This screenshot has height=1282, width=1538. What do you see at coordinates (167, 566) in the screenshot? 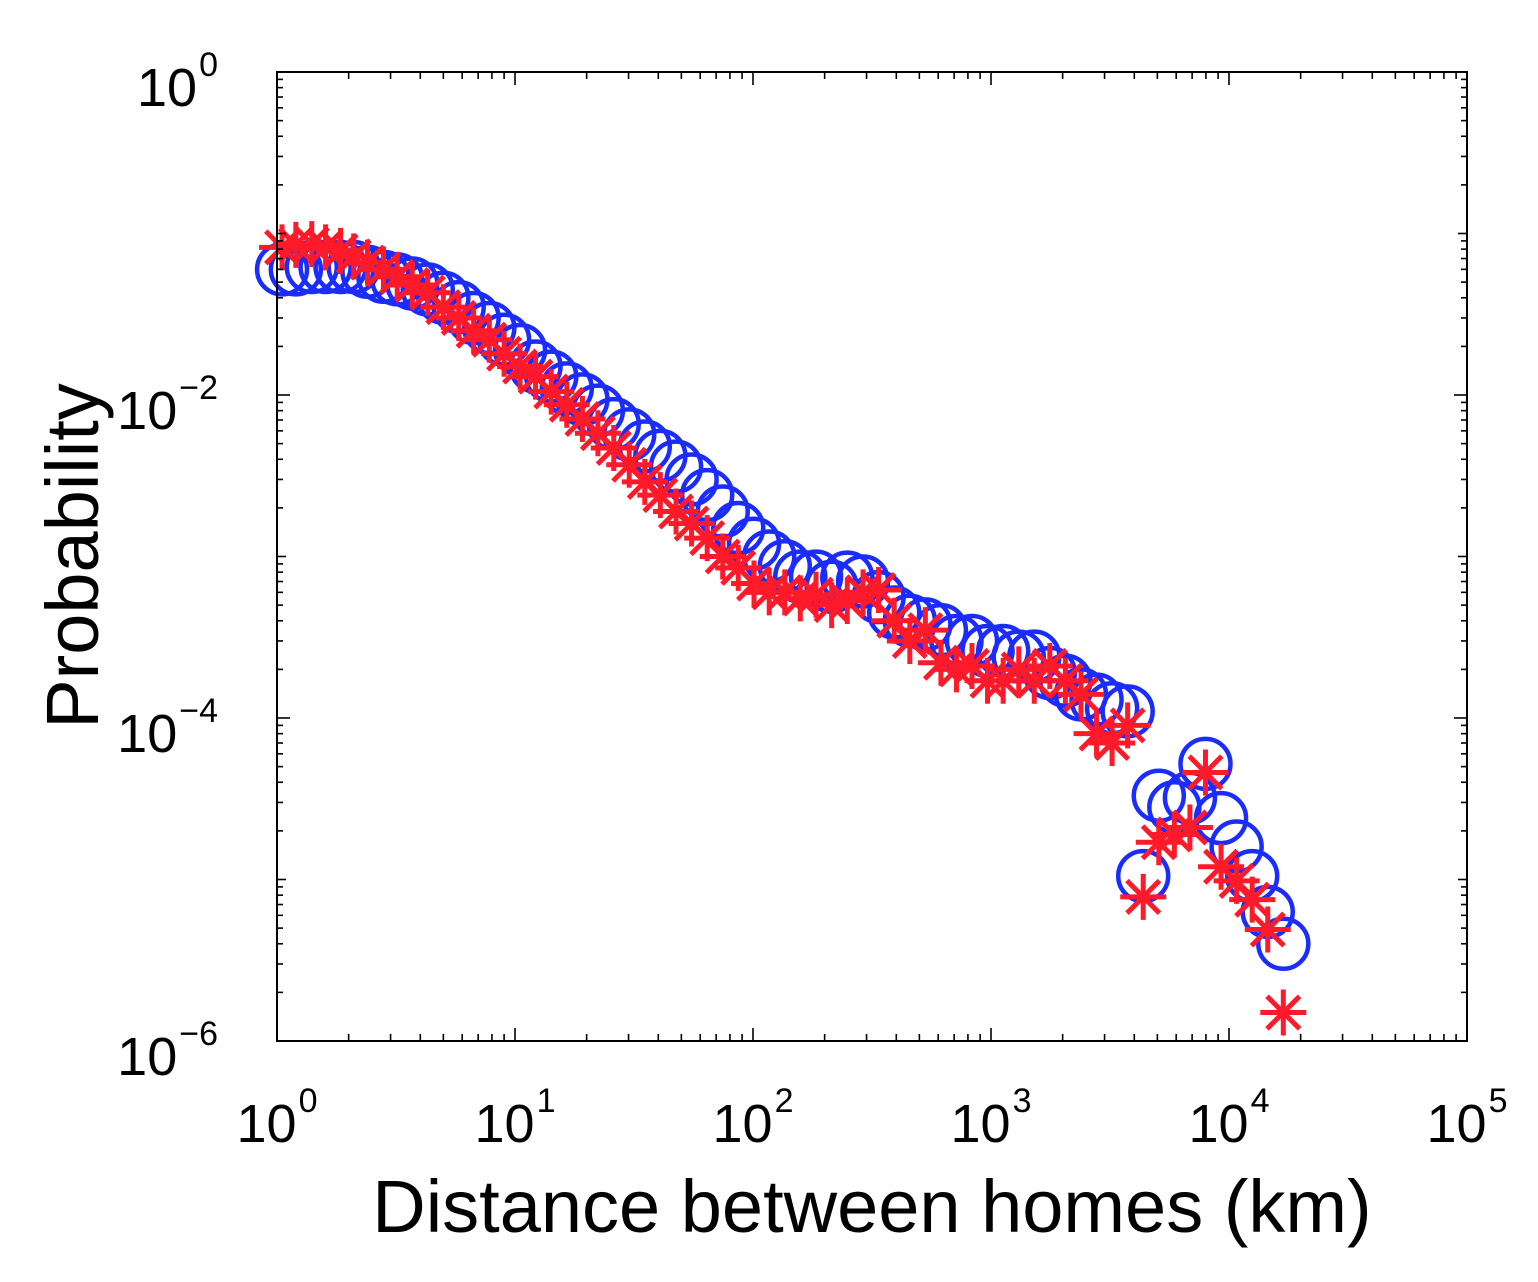
I see `y-tick-labels: 10⁰ 10⁻² 10⁻⁴ 10⁻⁶` at bounding box center [167, 566].